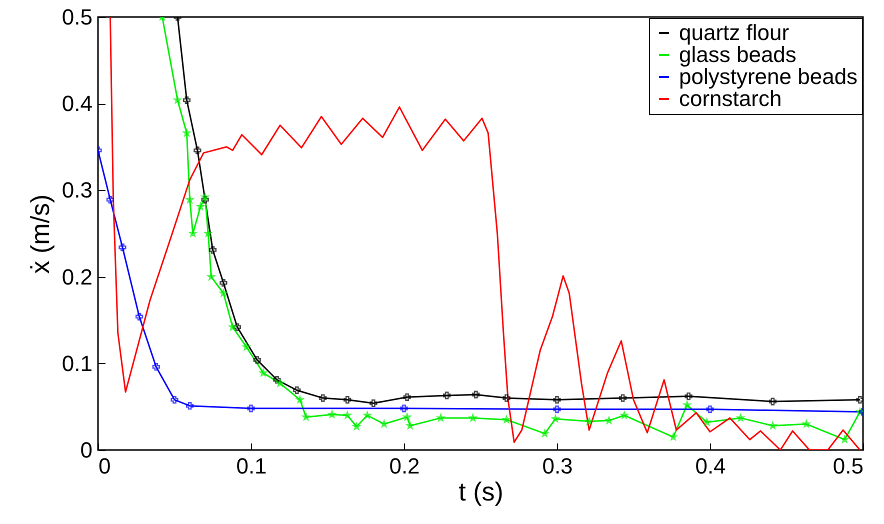 The height and width of the screenshot is (524, 884). Describe the element at coordinates (251, 466) in the screenshot. I see `x-tick-label: 0.1` at that location.